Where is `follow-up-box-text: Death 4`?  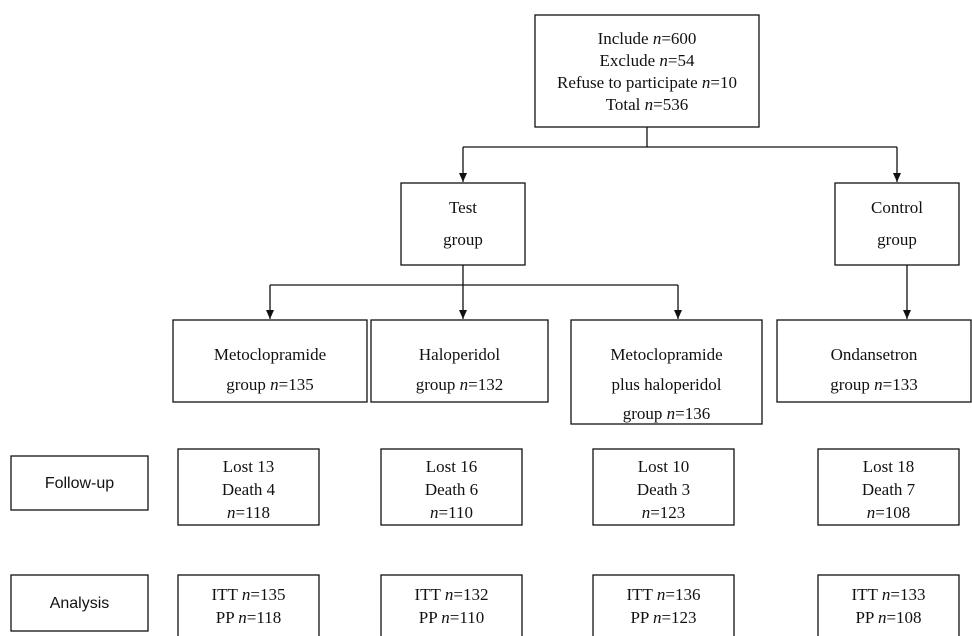 follow-up-box-text: Death 4 is located at coordinates (249, 489).